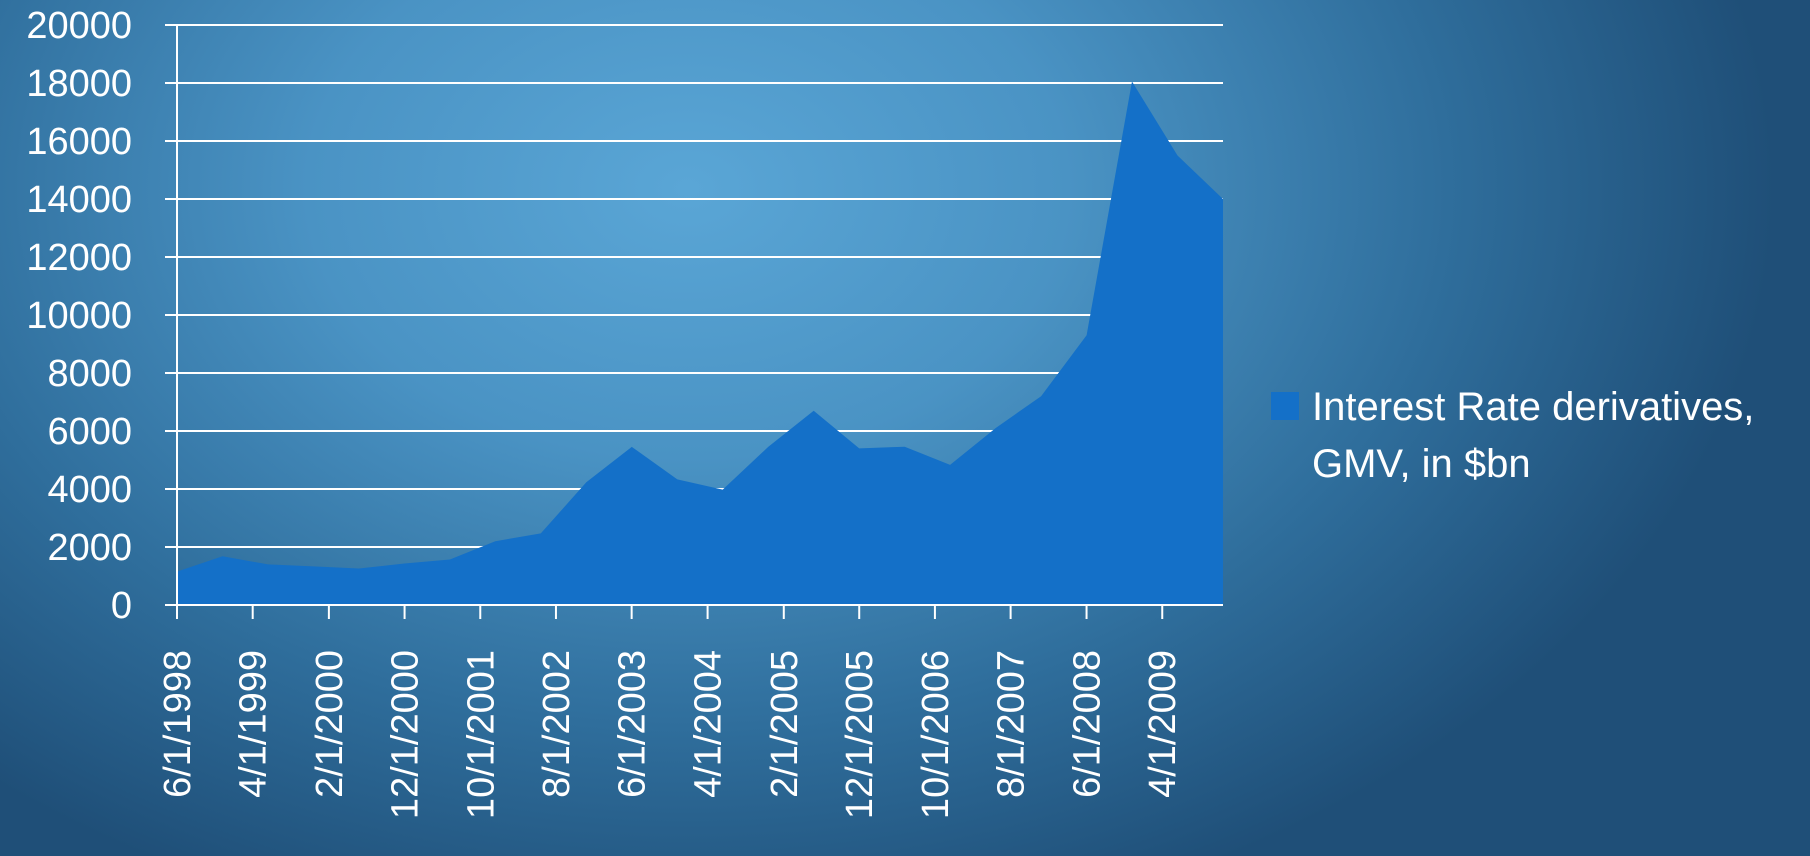 The height and width of the screenshot is (856, 1810). Describe the element at coordinates (1088, 724) in the screenshot. I see `x-tick-label: 6/1/2008` at that location.